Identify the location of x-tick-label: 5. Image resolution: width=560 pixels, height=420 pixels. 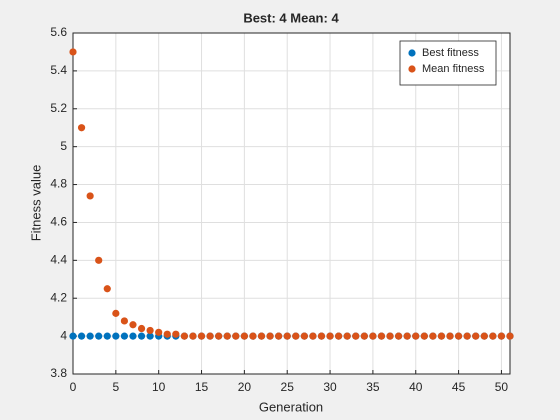
(115, 387).